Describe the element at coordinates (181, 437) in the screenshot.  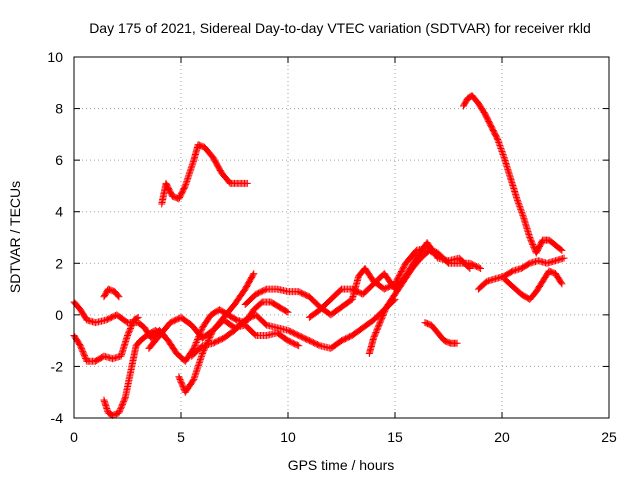
I see `x-tick-label: 5` at that location.